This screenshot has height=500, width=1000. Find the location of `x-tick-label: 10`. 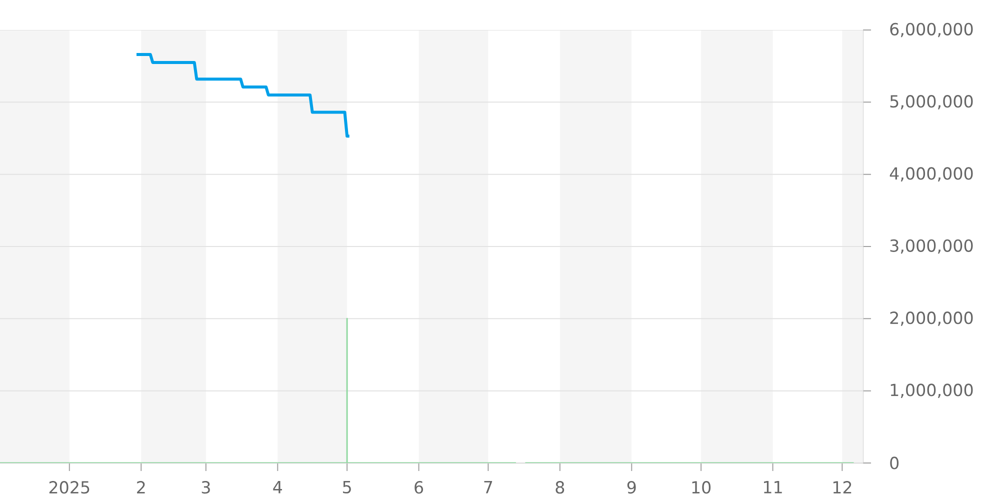

x-tick-label: 10 is located at coordinates (701, 487).